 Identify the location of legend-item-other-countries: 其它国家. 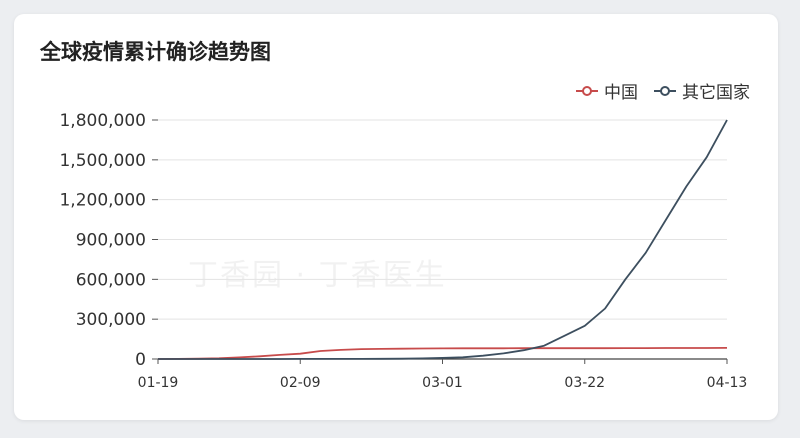
(702, 90).